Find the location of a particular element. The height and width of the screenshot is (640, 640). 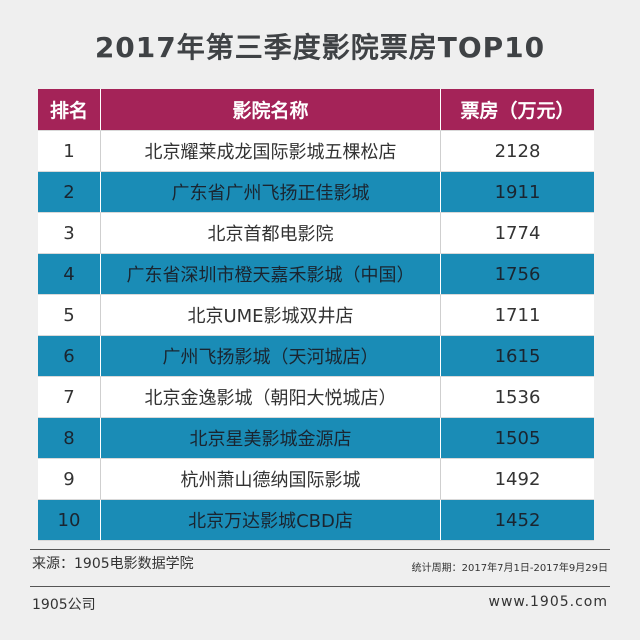

header-cinema-name: 影院名称 is located at coordinates (270, 109).